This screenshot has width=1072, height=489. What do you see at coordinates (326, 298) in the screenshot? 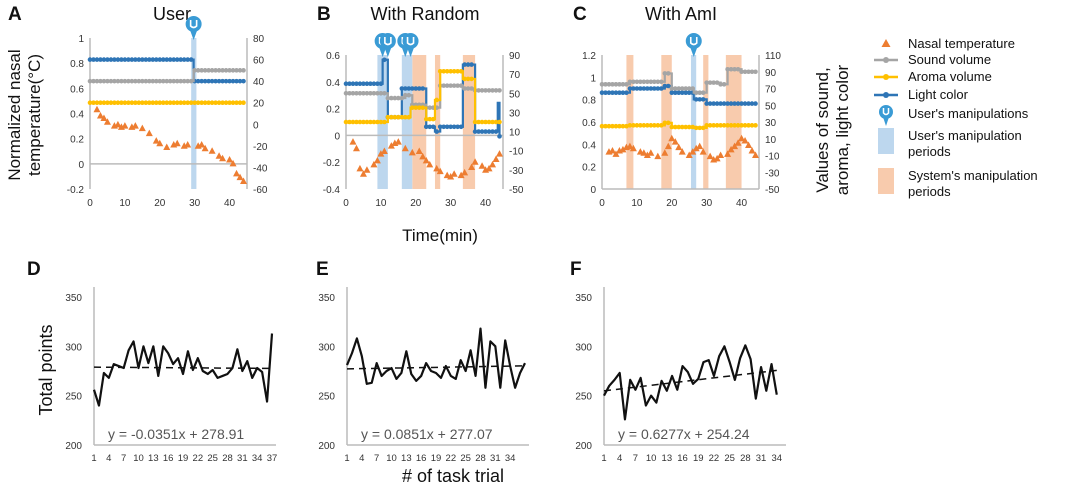
I see `y-tick: 350` at bounding box center [326, 298].